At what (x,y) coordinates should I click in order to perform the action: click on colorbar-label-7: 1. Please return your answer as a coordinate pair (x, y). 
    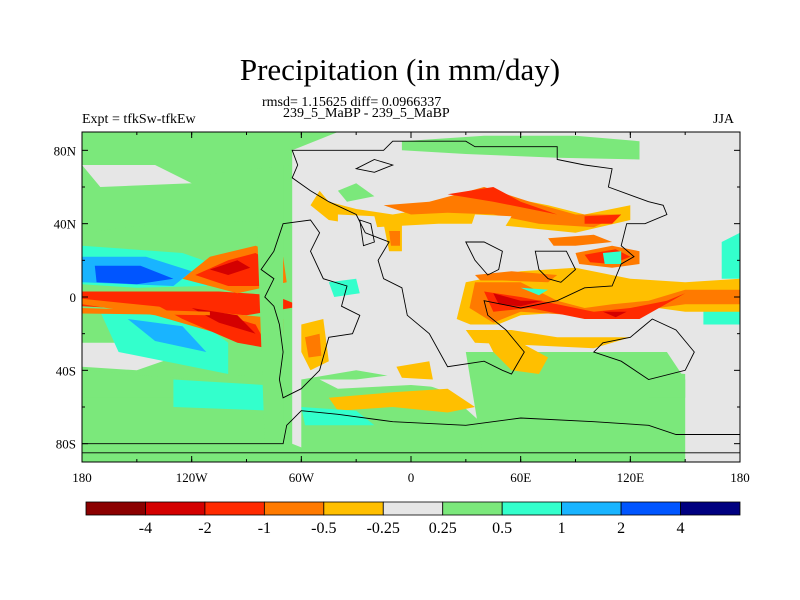
    Looking at the image, I should click on (562, 528).